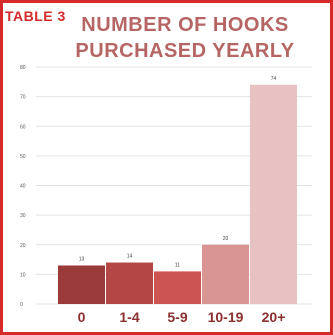 The height and width of the screenshot is (335, 333). Describe the element at coordinates (82, 259) in the screenshot. I see `data-label: 13` at that location.